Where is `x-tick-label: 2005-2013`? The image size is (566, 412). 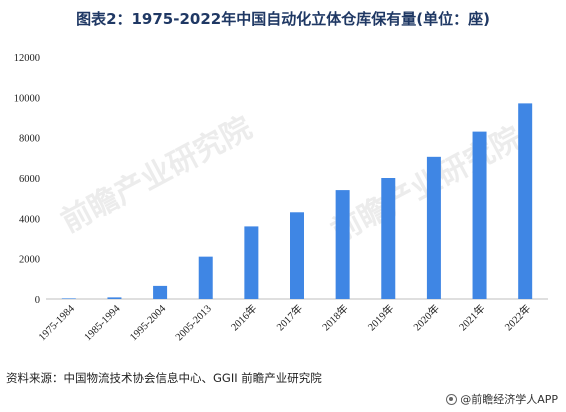
x-tick-label: 2005-2013 is located at coordinates (194, 323).